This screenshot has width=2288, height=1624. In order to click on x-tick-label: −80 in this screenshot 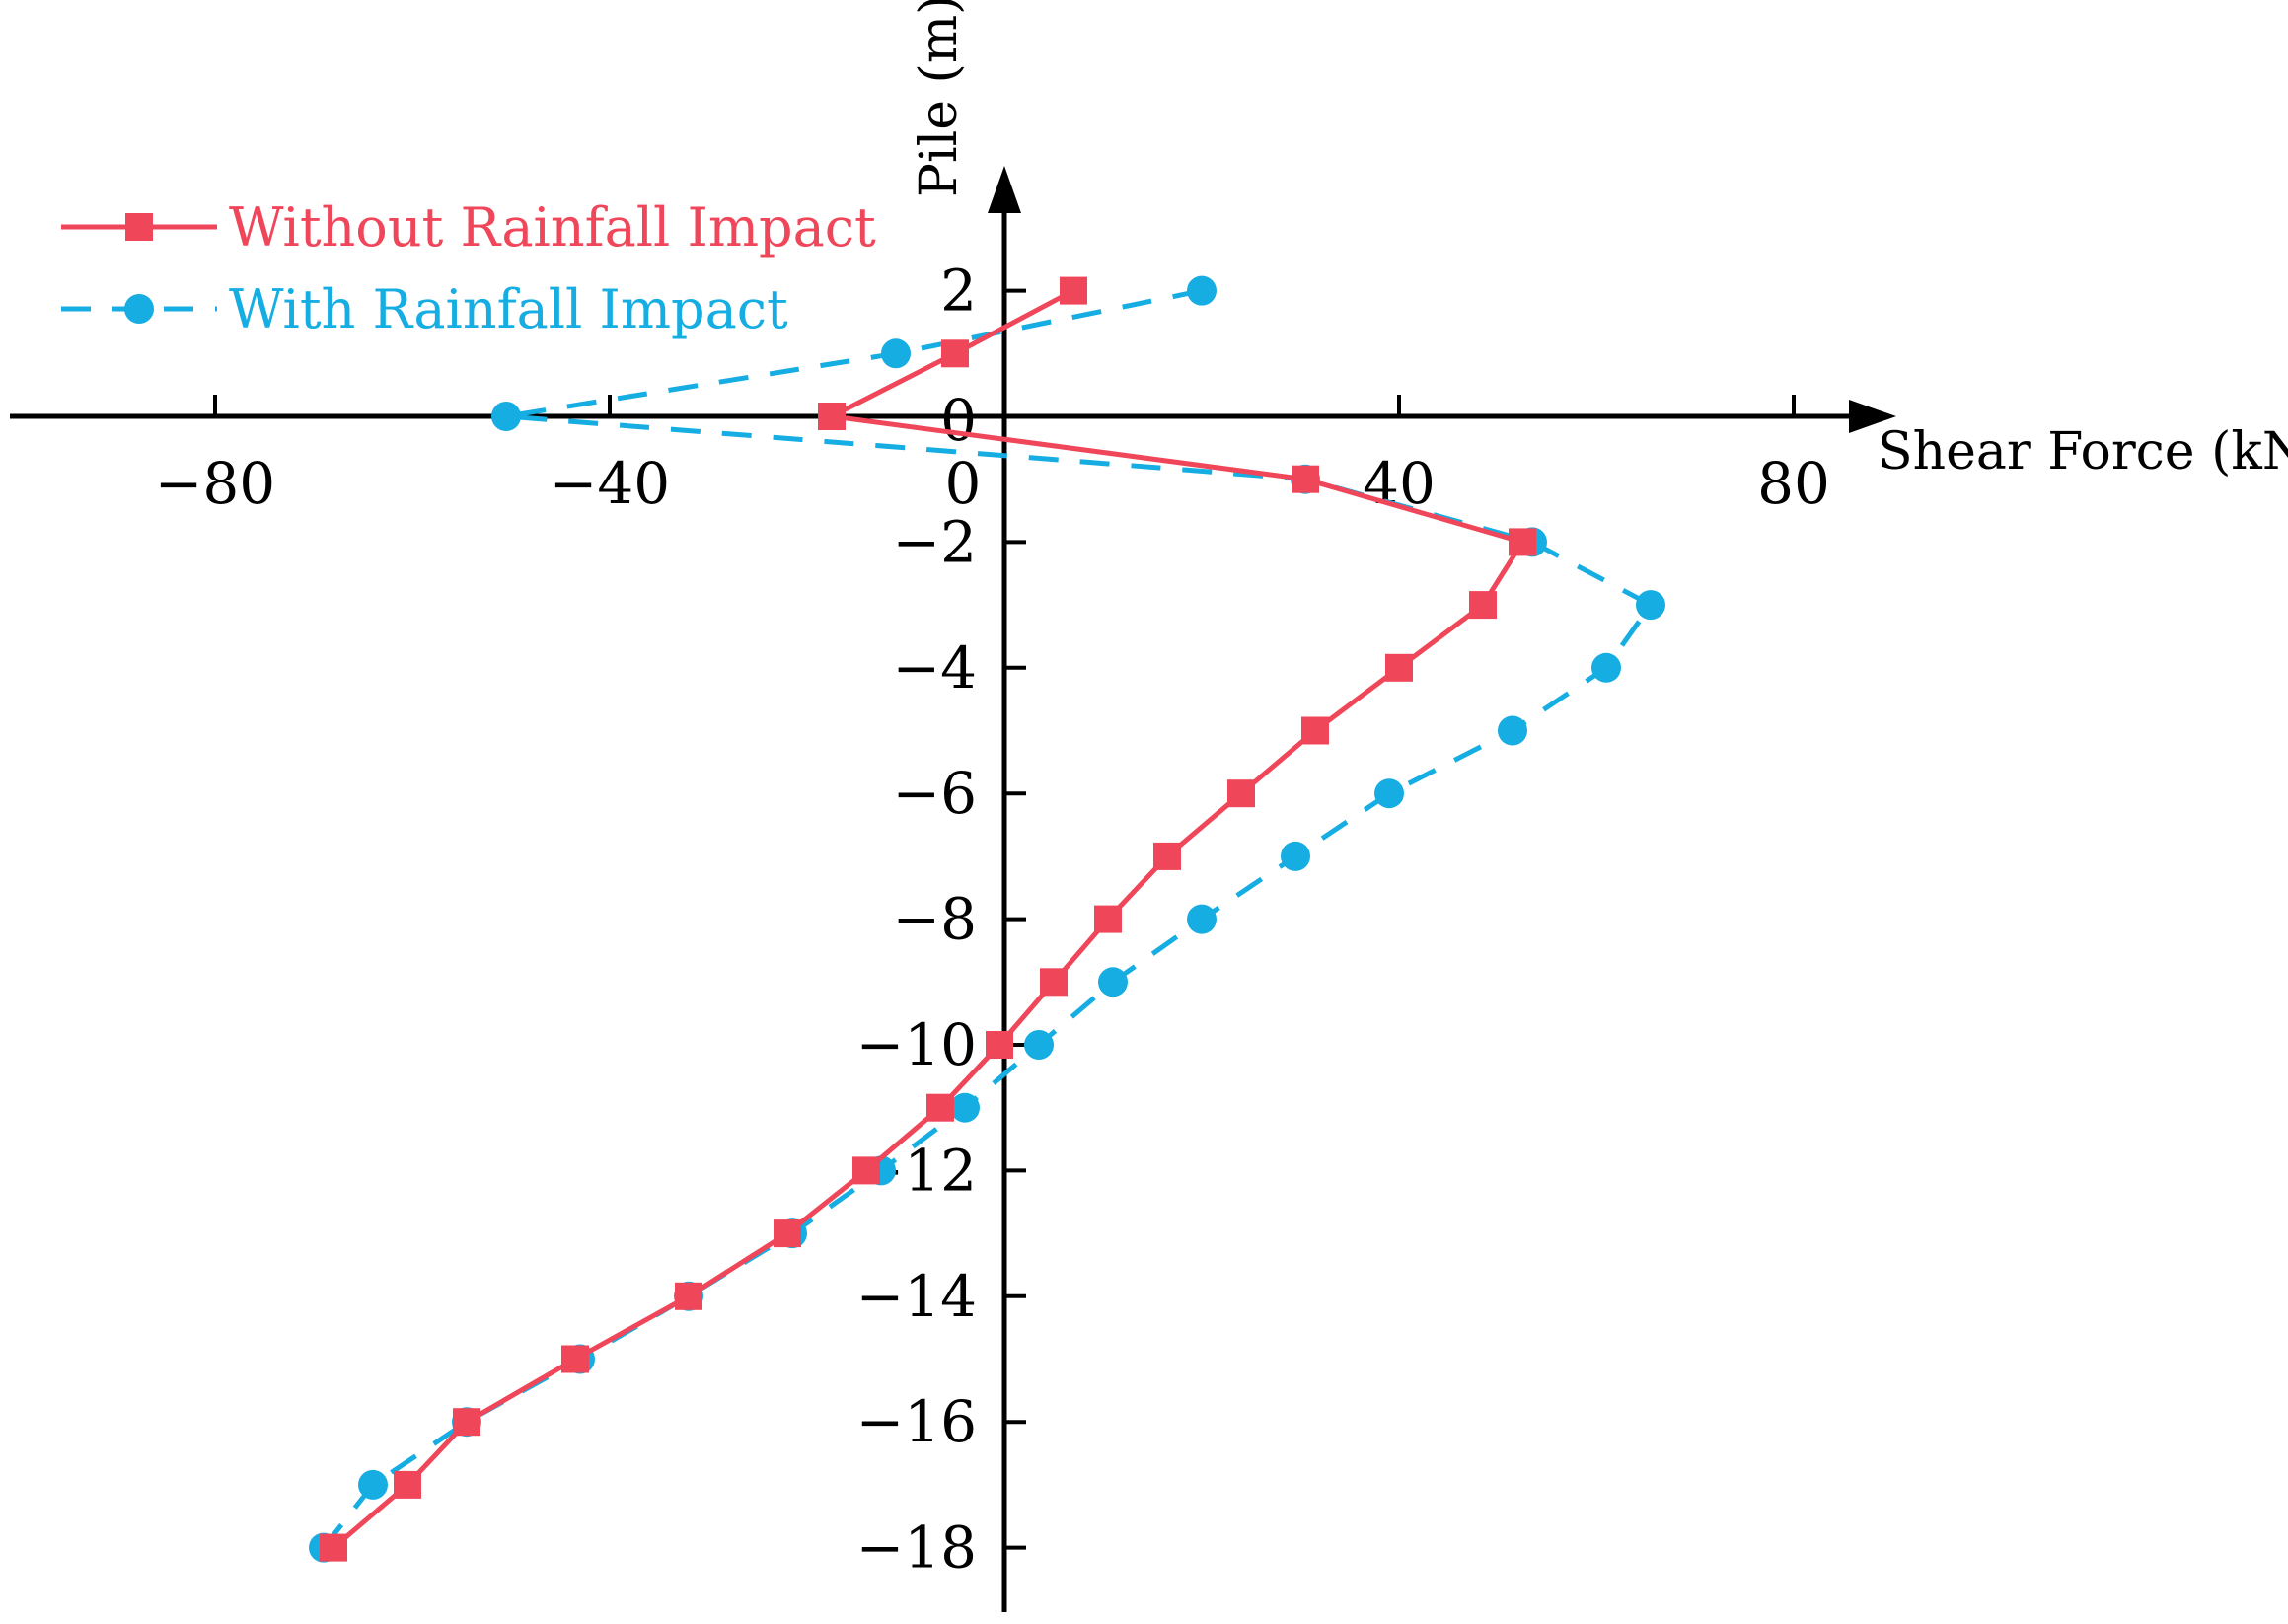, I will do `click(215, 483)`.